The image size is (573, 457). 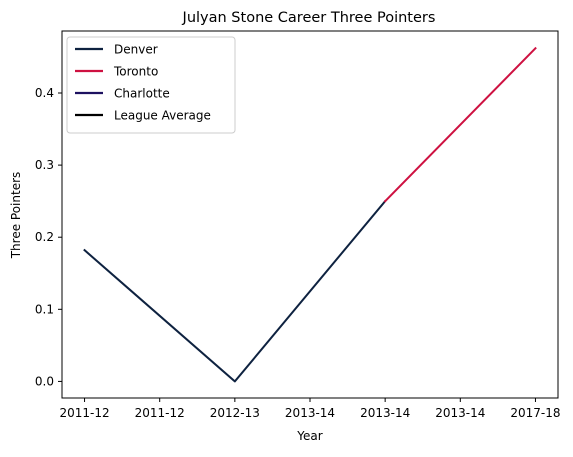 I want to click on chart-title: Julyan Stone Career Three Pointers, so click(x=309, y=18).